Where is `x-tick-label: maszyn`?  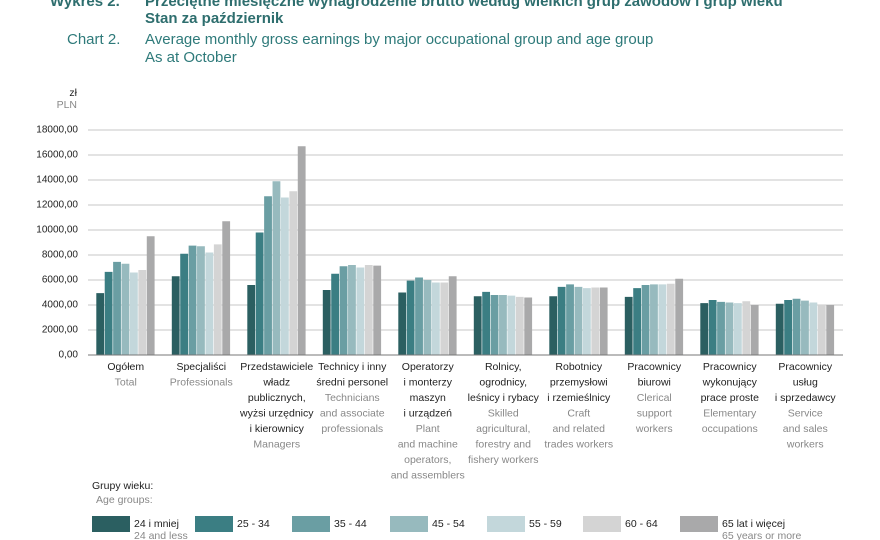
x-tick-label: maszyn is located at coordinates (428, 398).